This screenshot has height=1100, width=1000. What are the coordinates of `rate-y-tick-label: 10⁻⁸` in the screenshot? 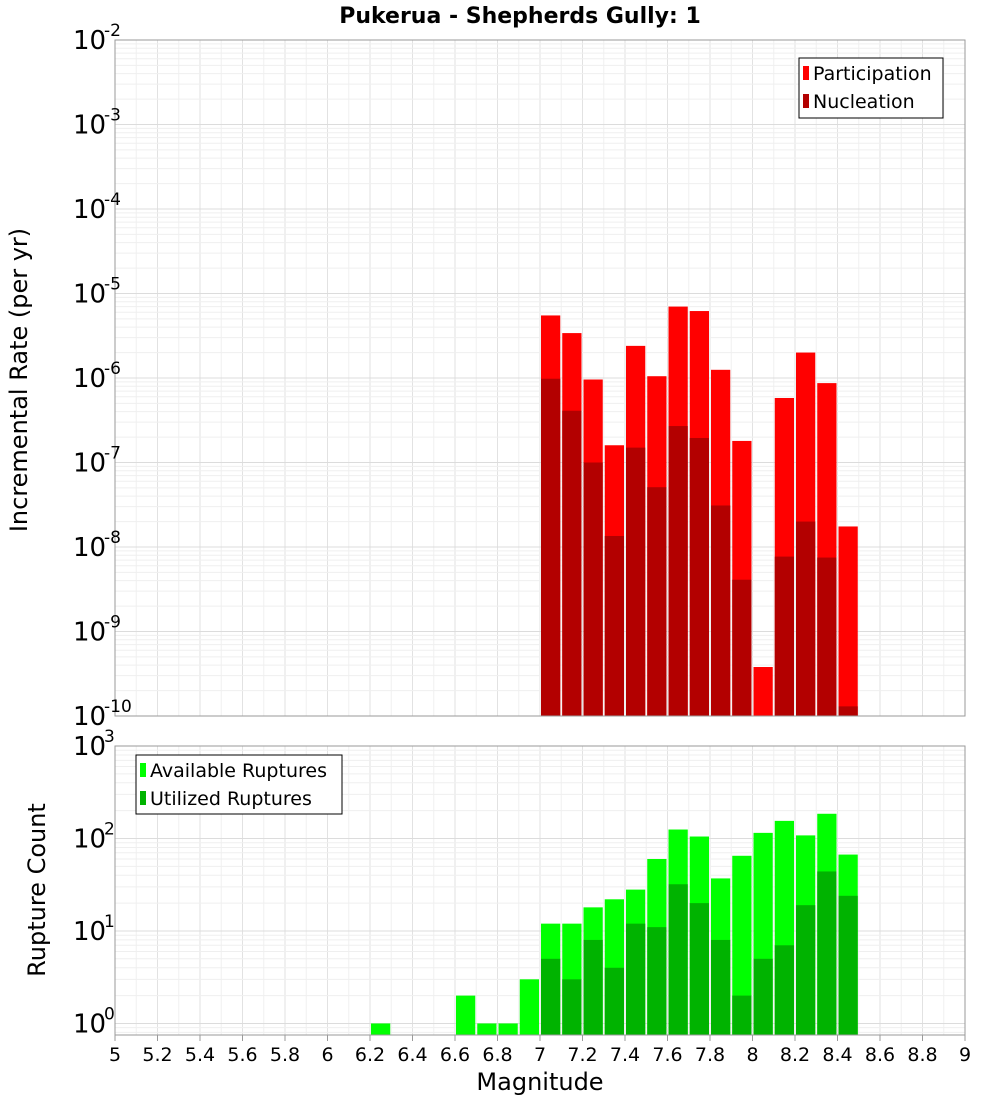 It's located at (97, 545).